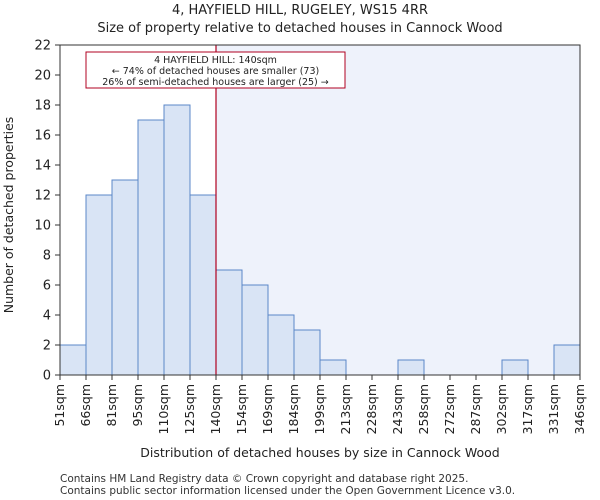 The image size is (600, 500). I want to click on x-tick-label: 125sqm, so click(189, 409).